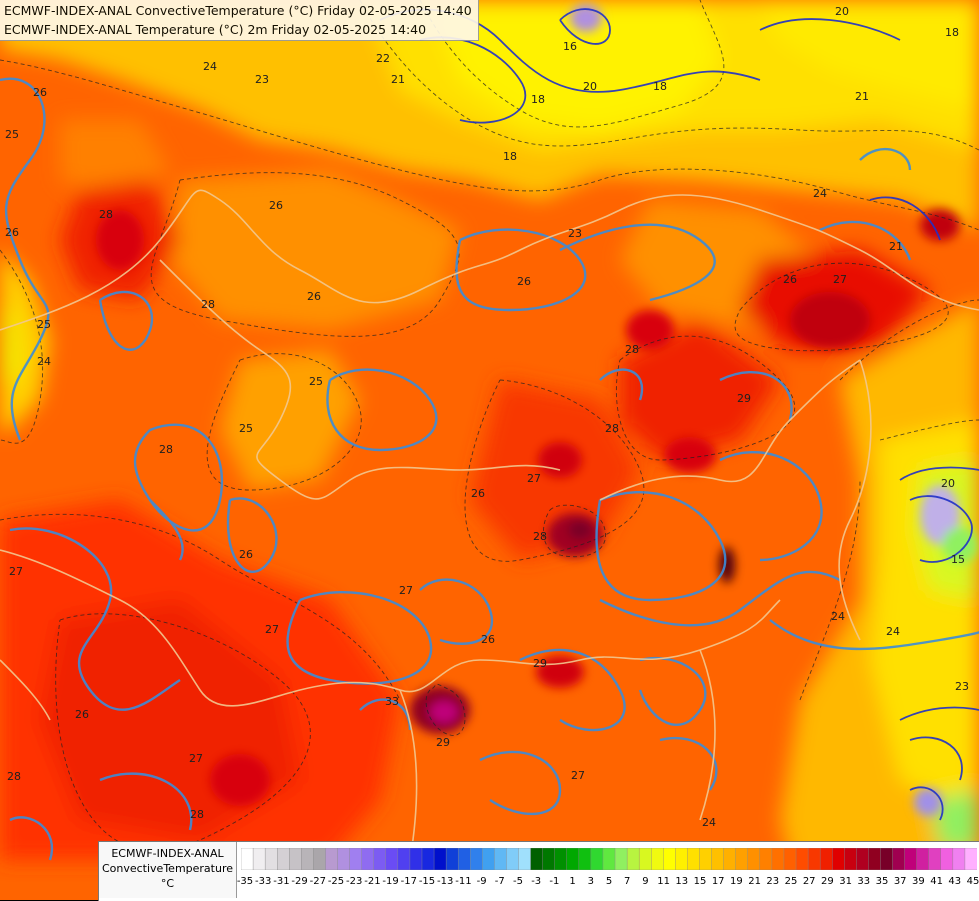 Image resolution: width=979 pixels, height=901 pixels. I want to click on legend-tick-label: 37, so click(900, 881).